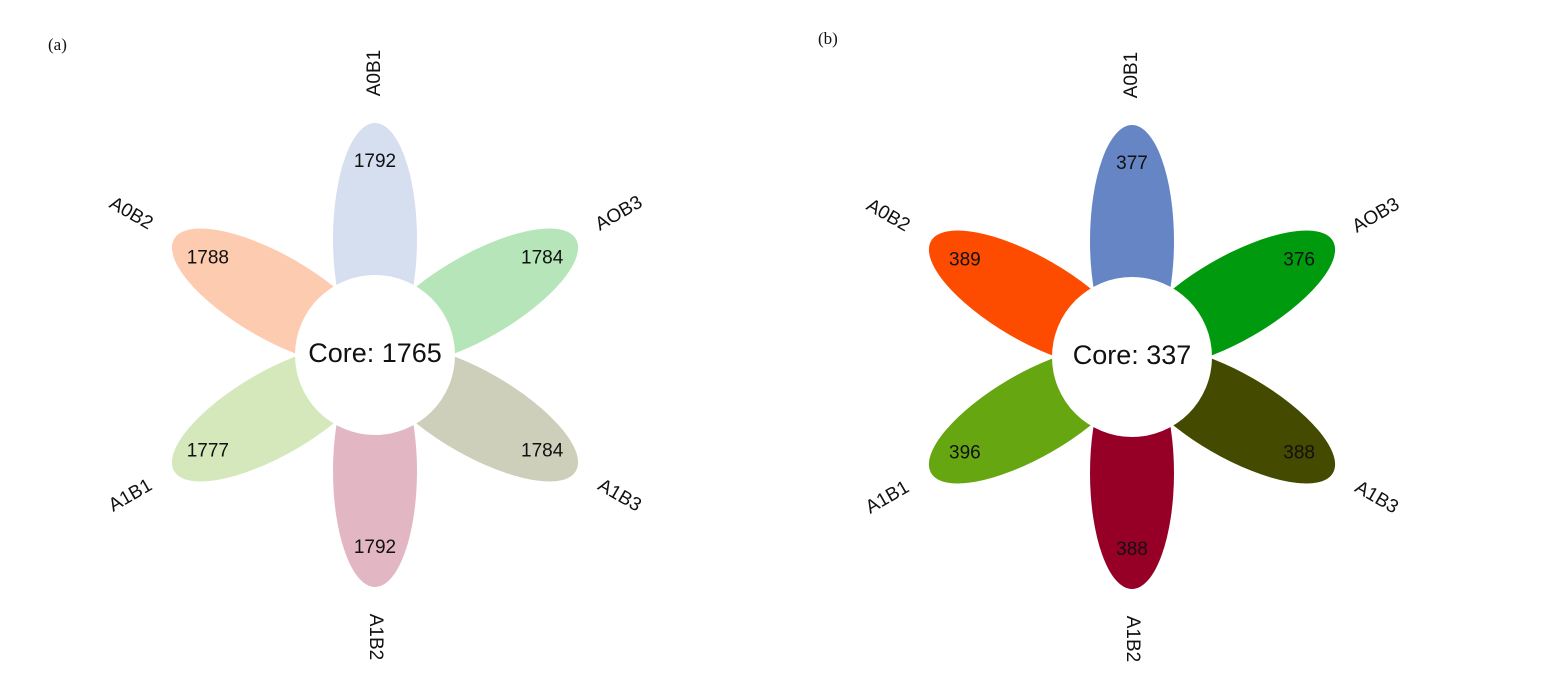 This screenshot has width=1541, height=688. I want to click on panel-label: (a), so click(57, 44).